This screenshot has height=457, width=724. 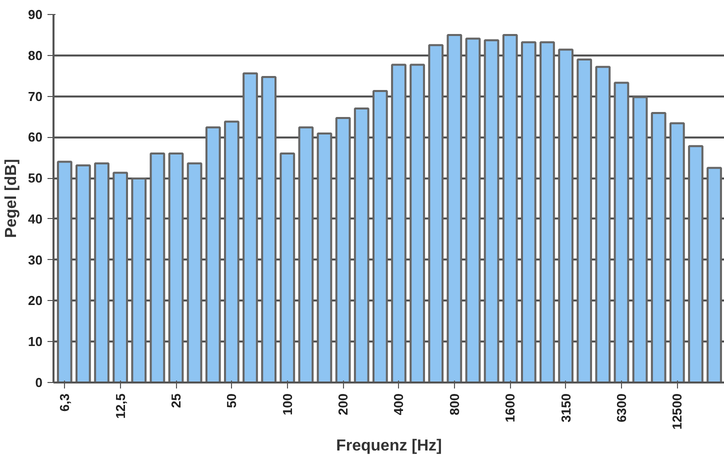 What do you see at coordinates (510, 408) in the screenshot?
I see `x-tick-label: 1600` at bounding box center [510, 408].